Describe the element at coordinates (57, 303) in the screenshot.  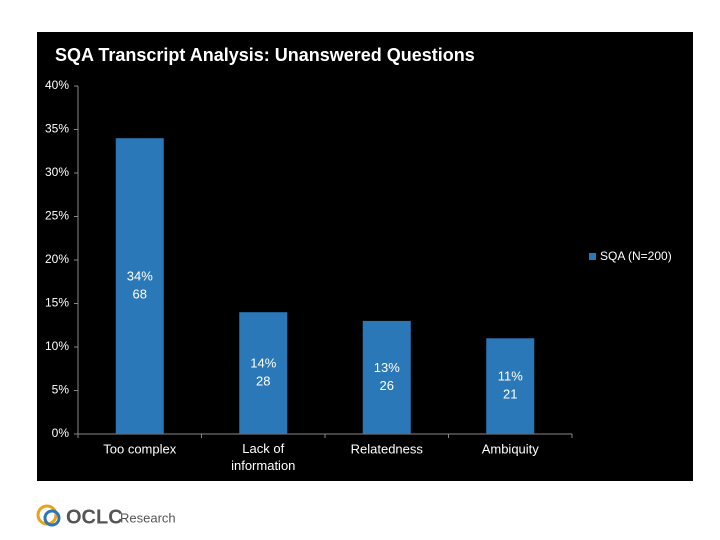
I see `y-tick-label: 15%` at that location.